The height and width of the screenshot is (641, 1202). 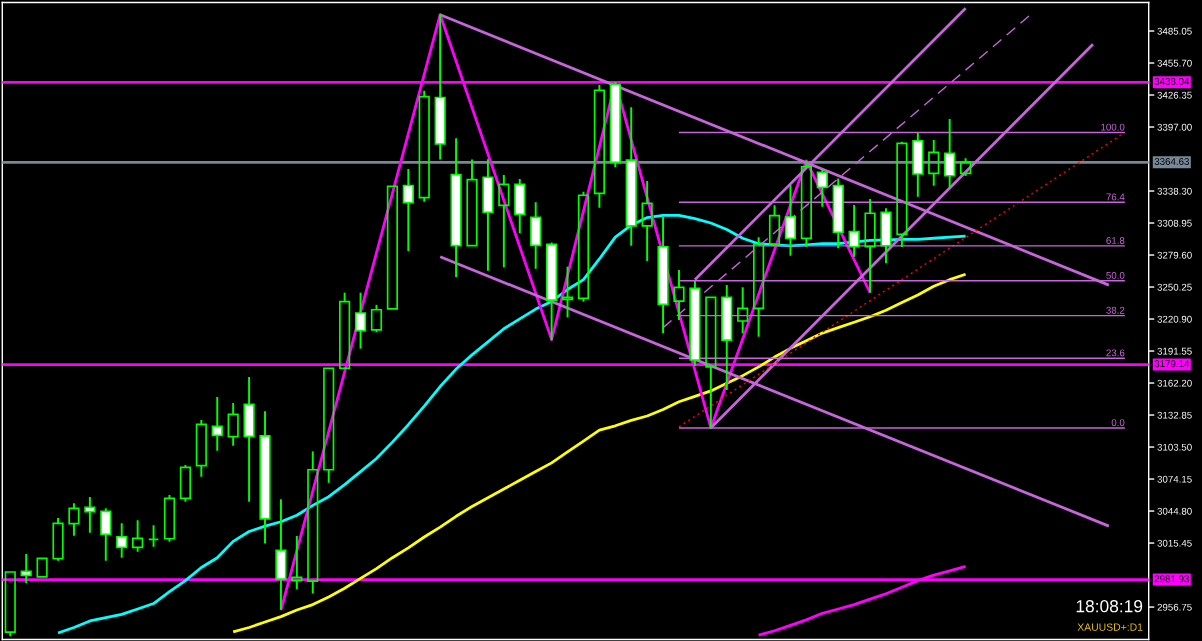 I want to click on series-label: 0.0, so click(x=1118, y=423).